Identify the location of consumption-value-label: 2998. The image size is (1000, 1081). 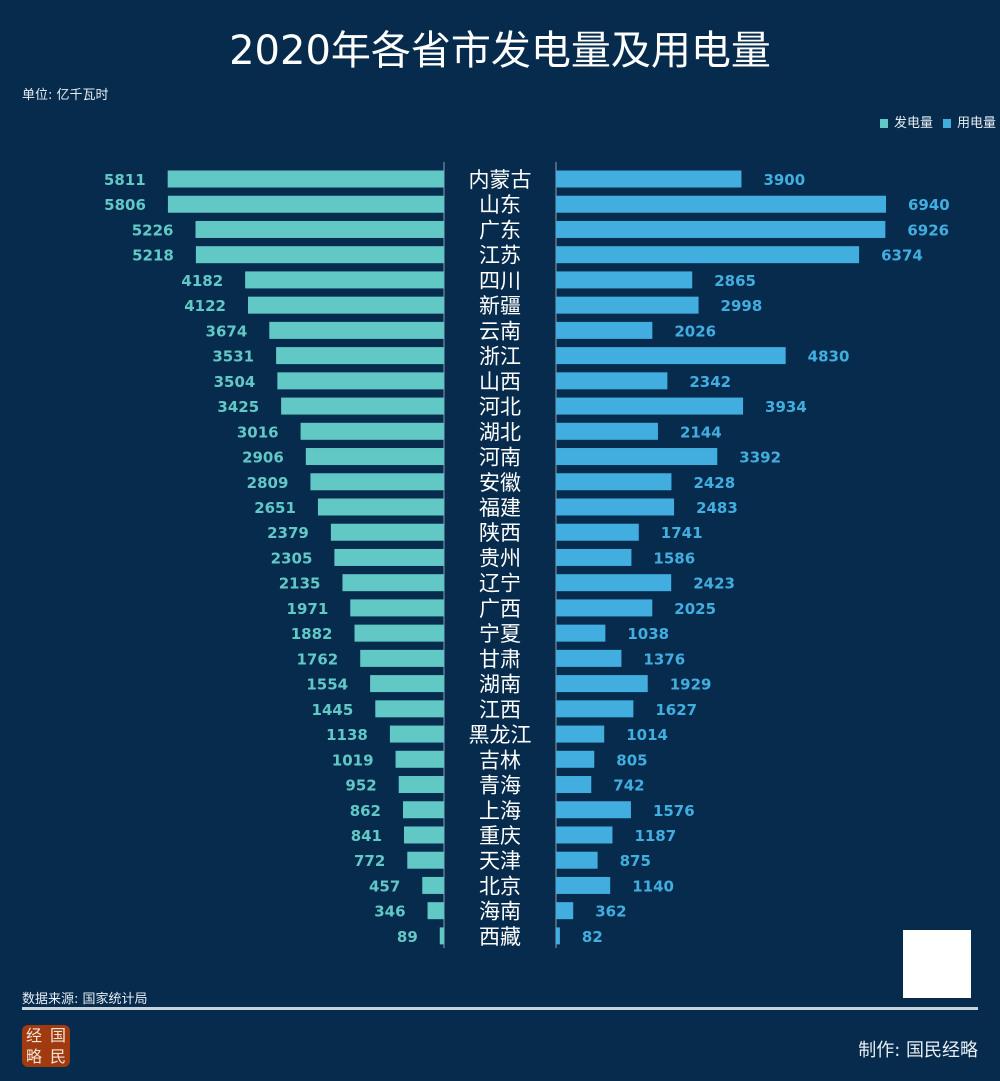
(742, 306).